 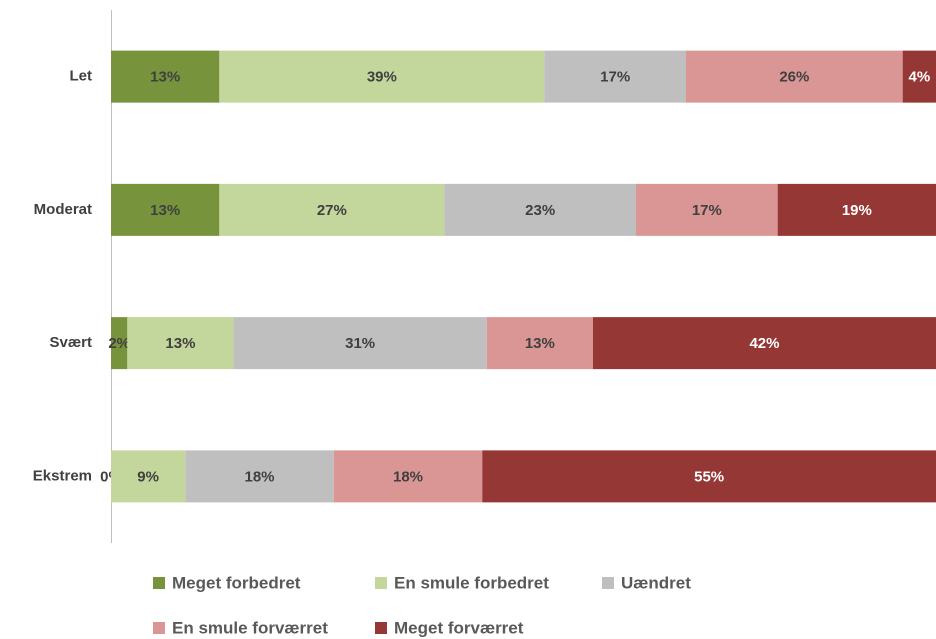 I want to click on value-label: 26%, so click(x=794, y=77).